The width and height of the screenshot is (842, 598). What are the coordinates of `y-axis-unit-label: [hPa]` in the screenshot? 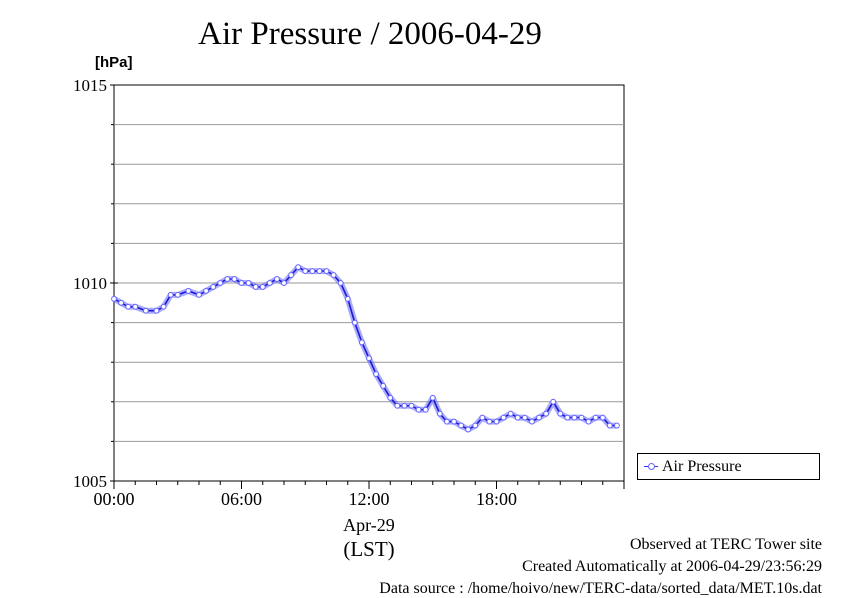 It's located at (114, 62).